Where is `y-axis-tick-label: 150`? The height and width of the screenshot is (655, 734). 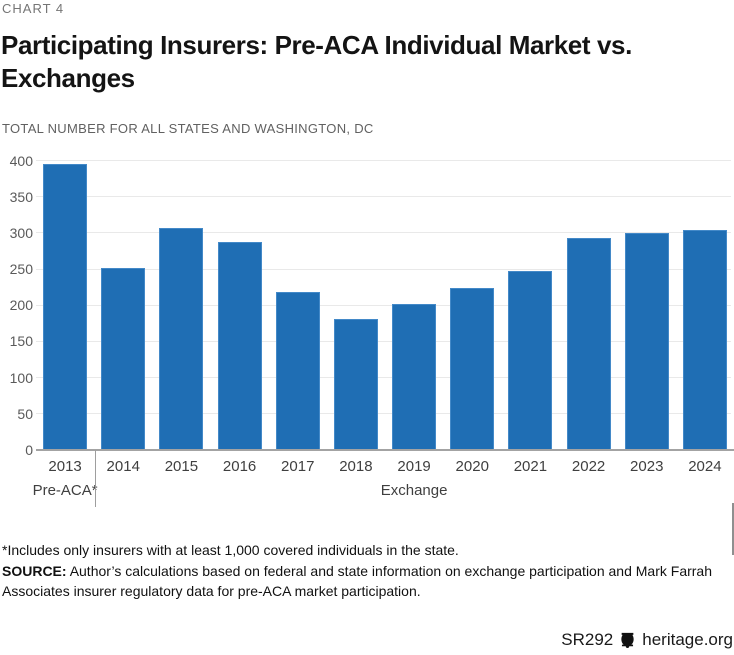
y-axis-tick-label: 150 is located at coordinates (21, 341).